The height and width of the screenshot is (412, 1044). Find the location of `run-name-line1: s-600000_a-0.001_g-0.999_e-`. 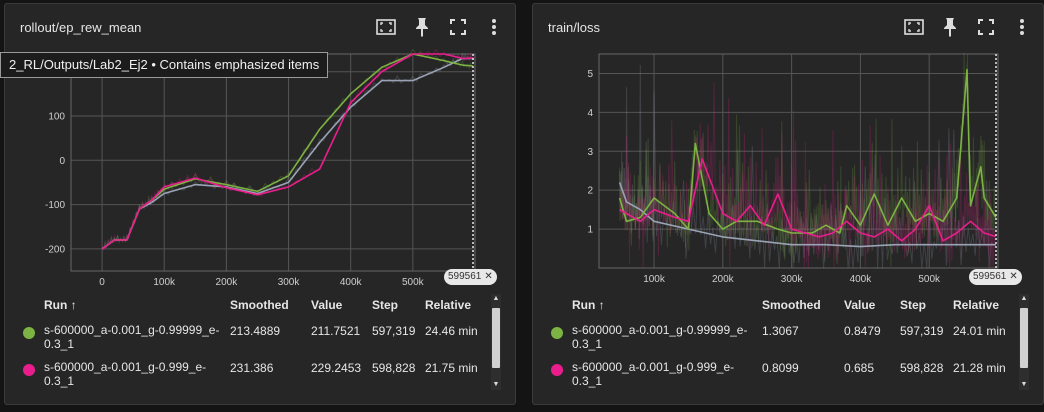

run-name-line1: s-600000_a-0.001_g-0.999_e- is located at coordinates (125, 367).